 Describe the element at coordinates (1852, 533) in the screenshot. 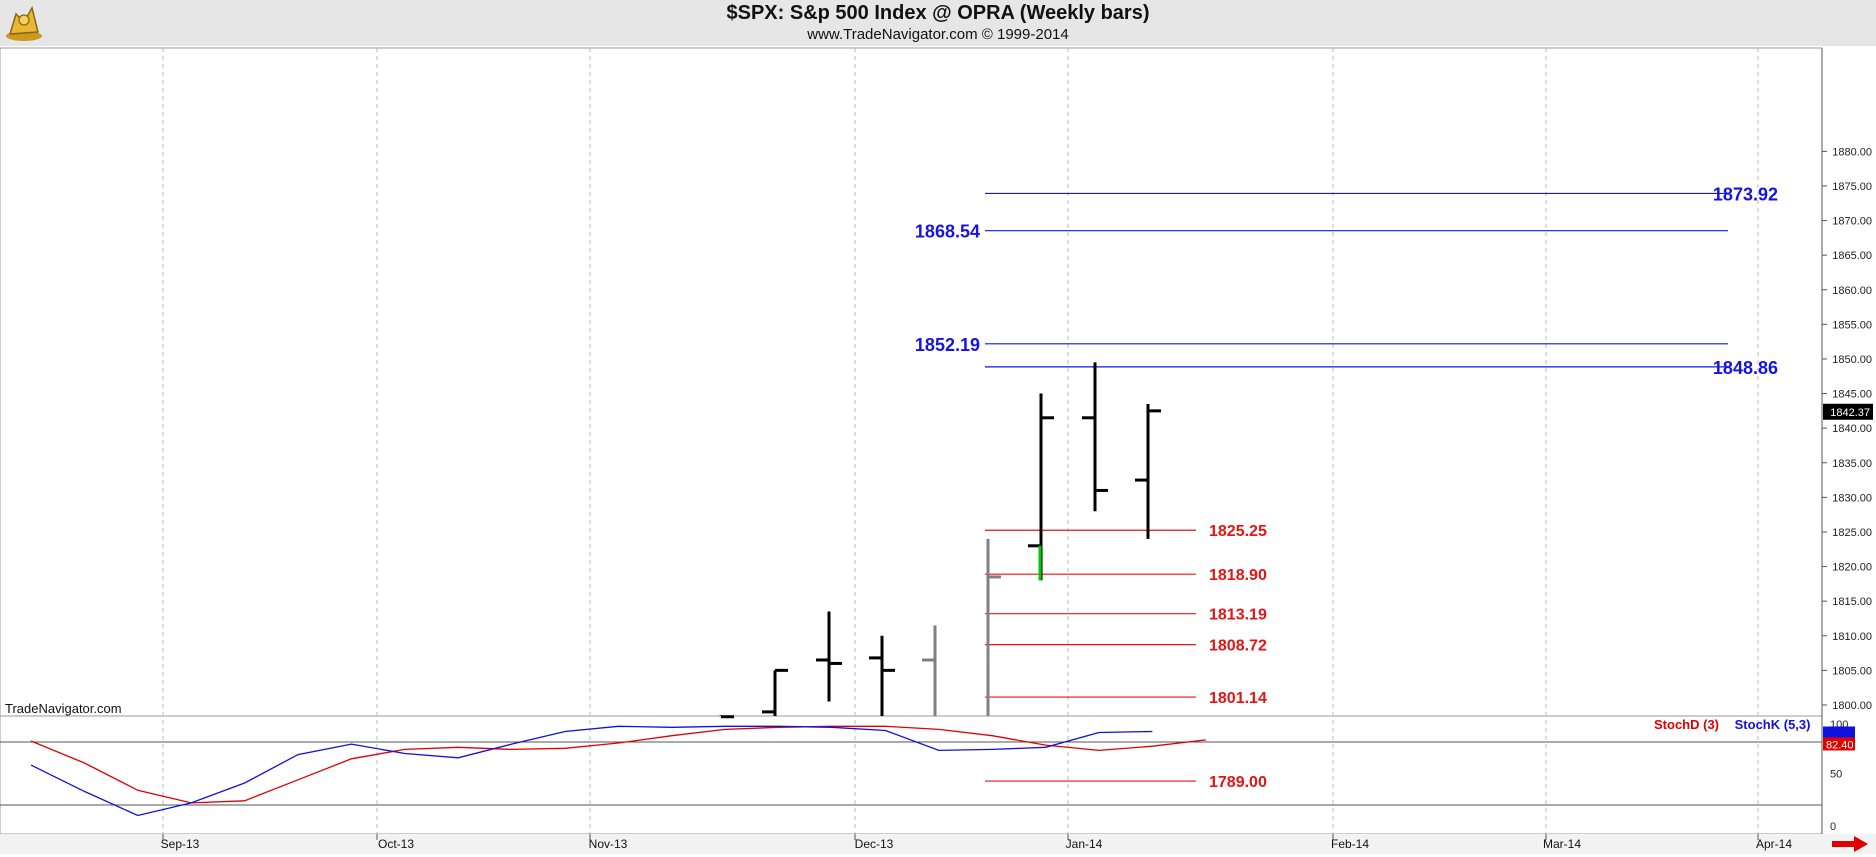

I see `y-tick-label: 1825.00` at that location.